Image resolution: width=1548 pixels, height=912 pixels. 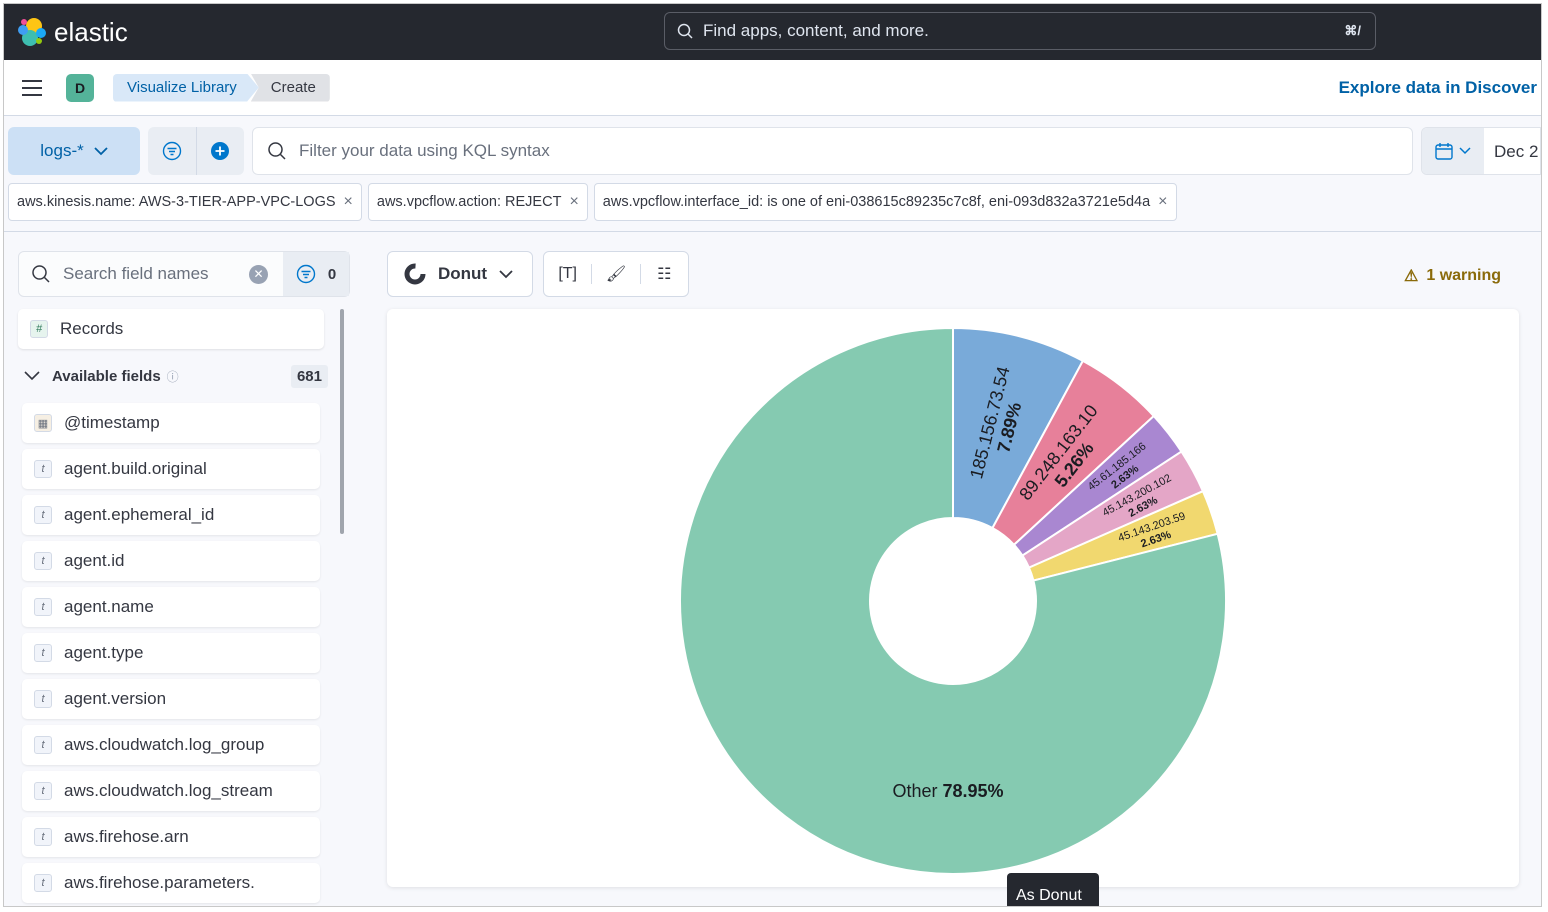 What do you see at coordinates (972, 791) in the screenshot?
I see `slice-percent: 78.95%` at bounding box center [972, 791].